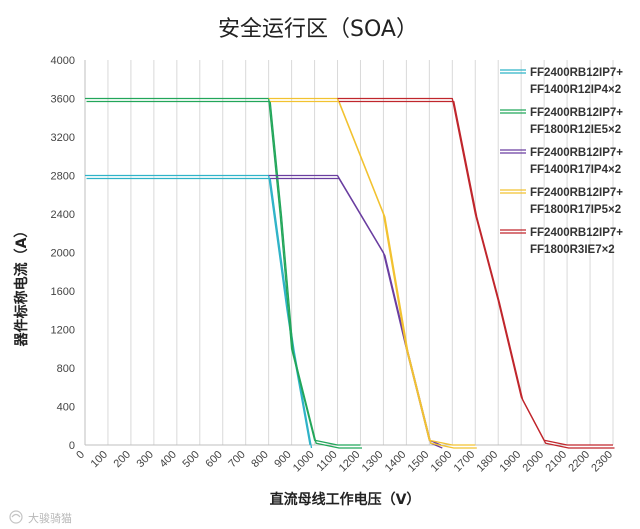  Describe the element at coordinates (510, 462) in the screenshot. I see `x-tick-1900: 1900` at that location.